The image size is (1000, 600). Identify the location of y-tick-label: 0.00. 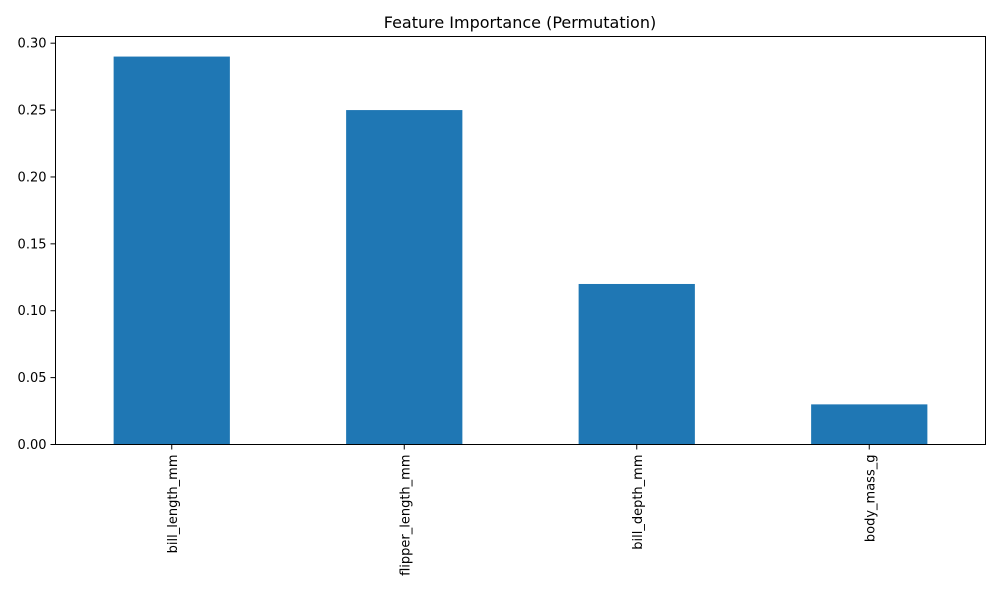
(32, 445).